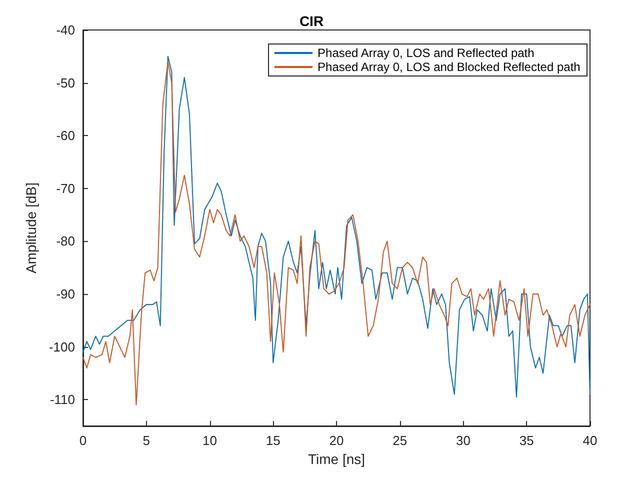 The height and width of the screenshot is (491, 623). Describe the element at coordinates (336, 440) in the screenshot. I see `x-tick-label: 20` at that location.